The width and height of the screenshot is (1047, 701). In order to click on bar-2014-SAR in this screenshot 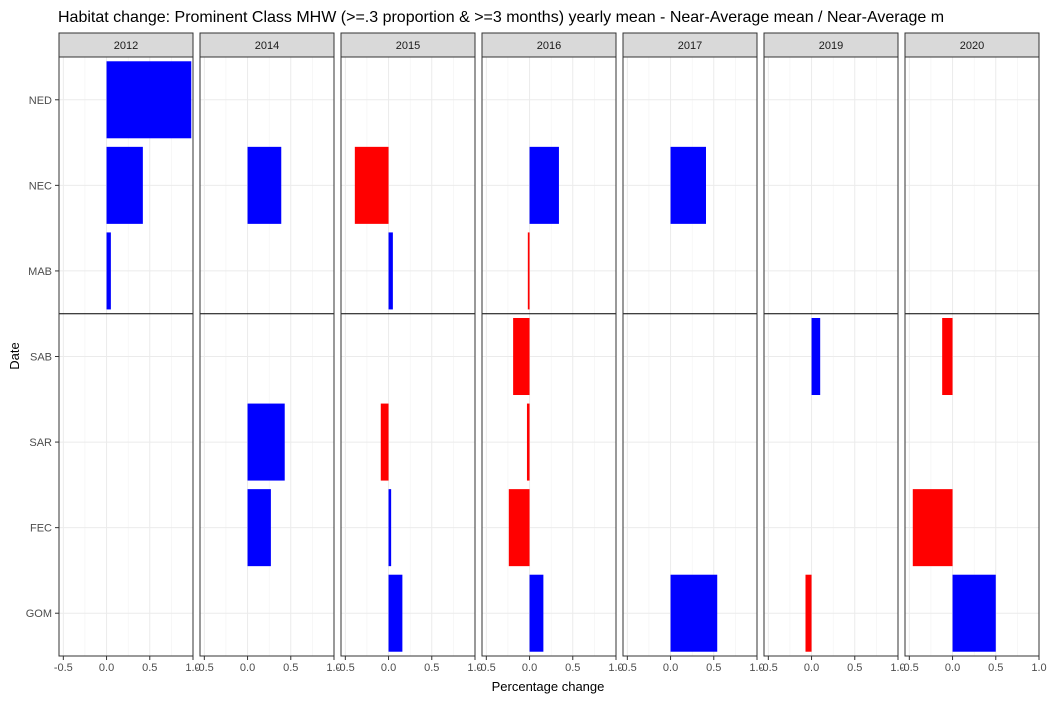, I will do `click(266, 442)`.